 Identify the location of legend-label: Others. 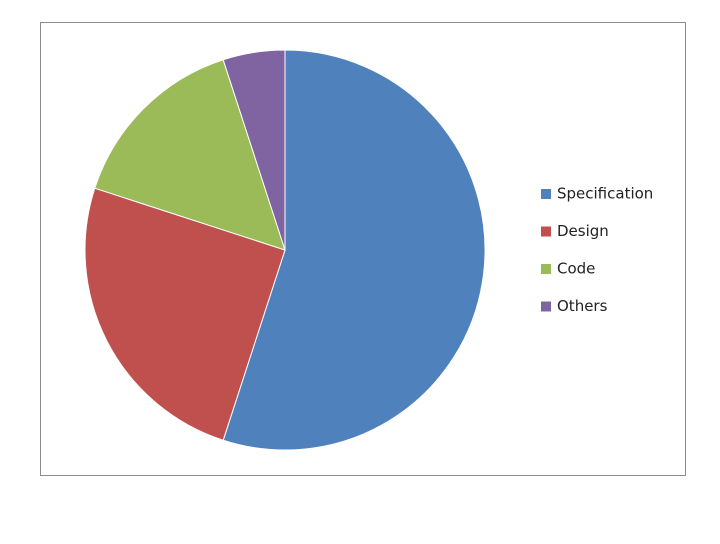
(582, 306).